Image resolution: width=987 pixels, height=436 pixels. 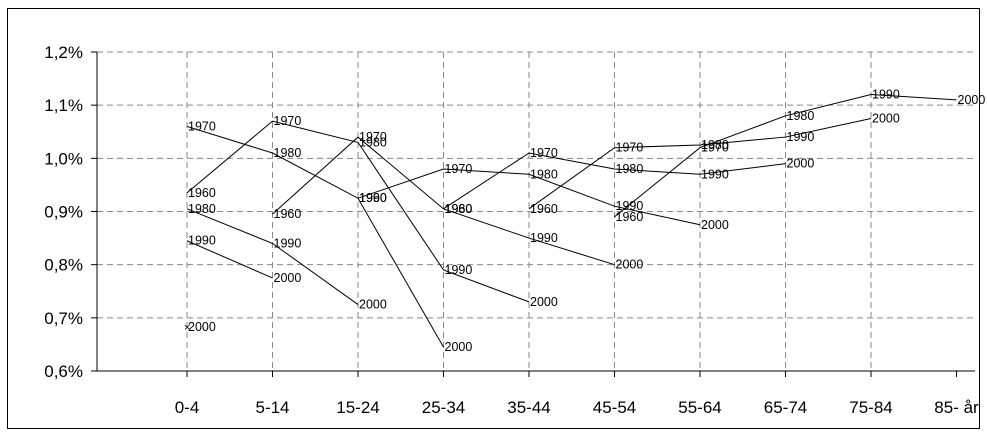 What do you see at coordinates (187, 407) in the screenshot?
I see `x-tick-label: 0-4` at bounding box center [187, 407].